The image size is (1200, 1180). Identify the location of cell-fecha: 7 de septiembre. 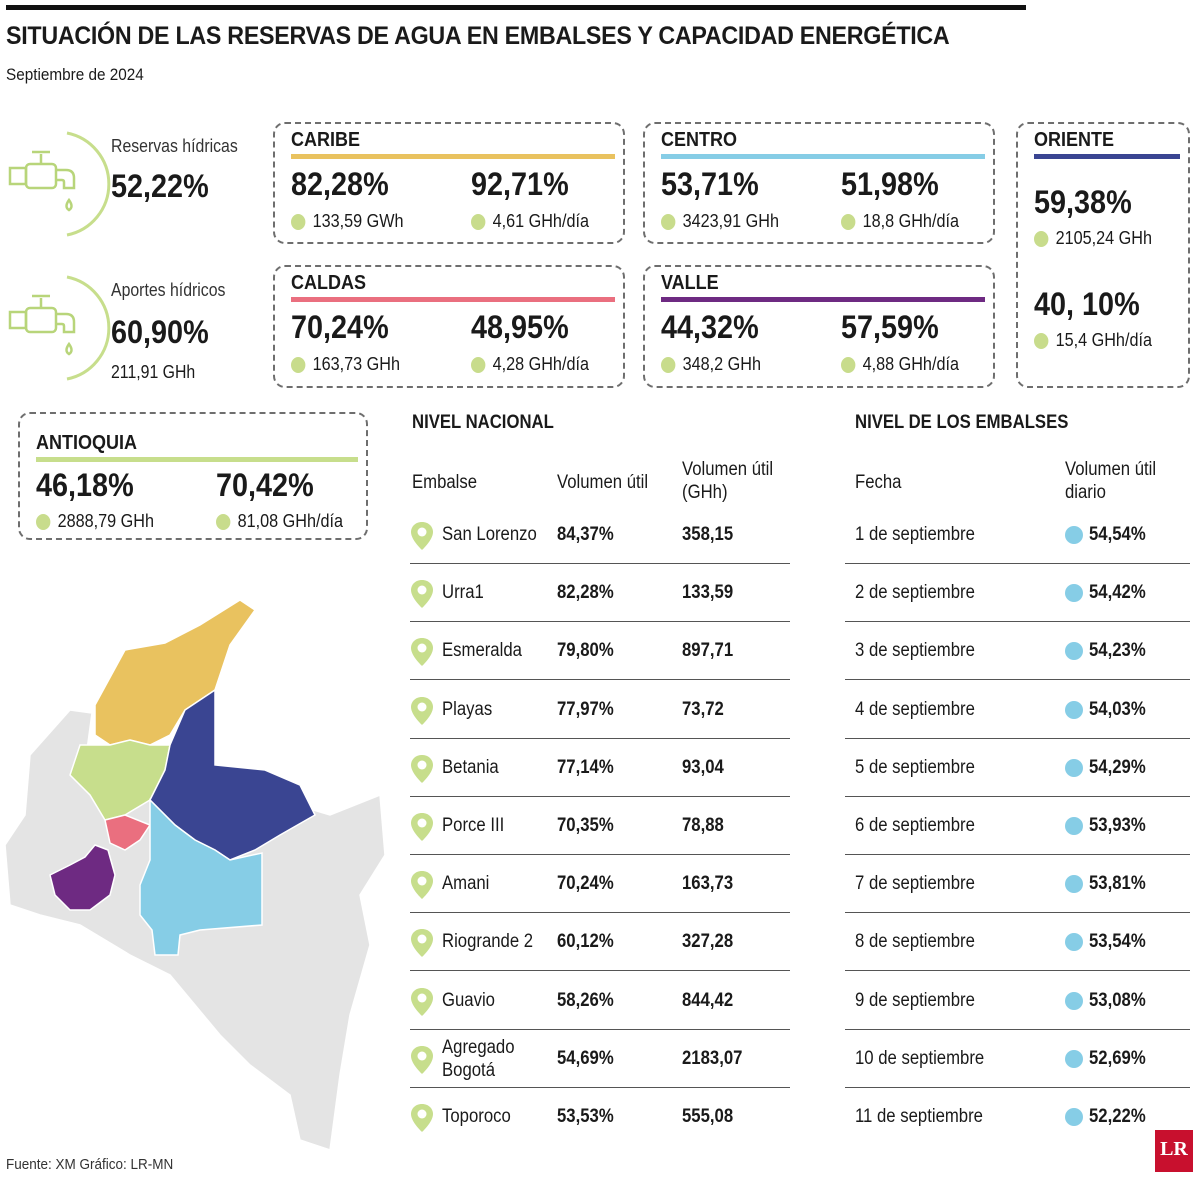
(915, 884).